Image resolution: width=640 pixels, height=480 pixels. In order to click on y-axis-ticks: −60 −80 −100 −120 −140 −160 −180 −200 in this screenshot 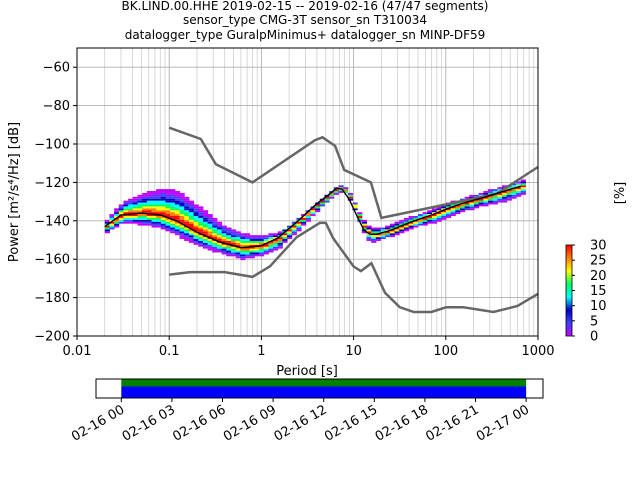, I will do `click(55, 203)`.